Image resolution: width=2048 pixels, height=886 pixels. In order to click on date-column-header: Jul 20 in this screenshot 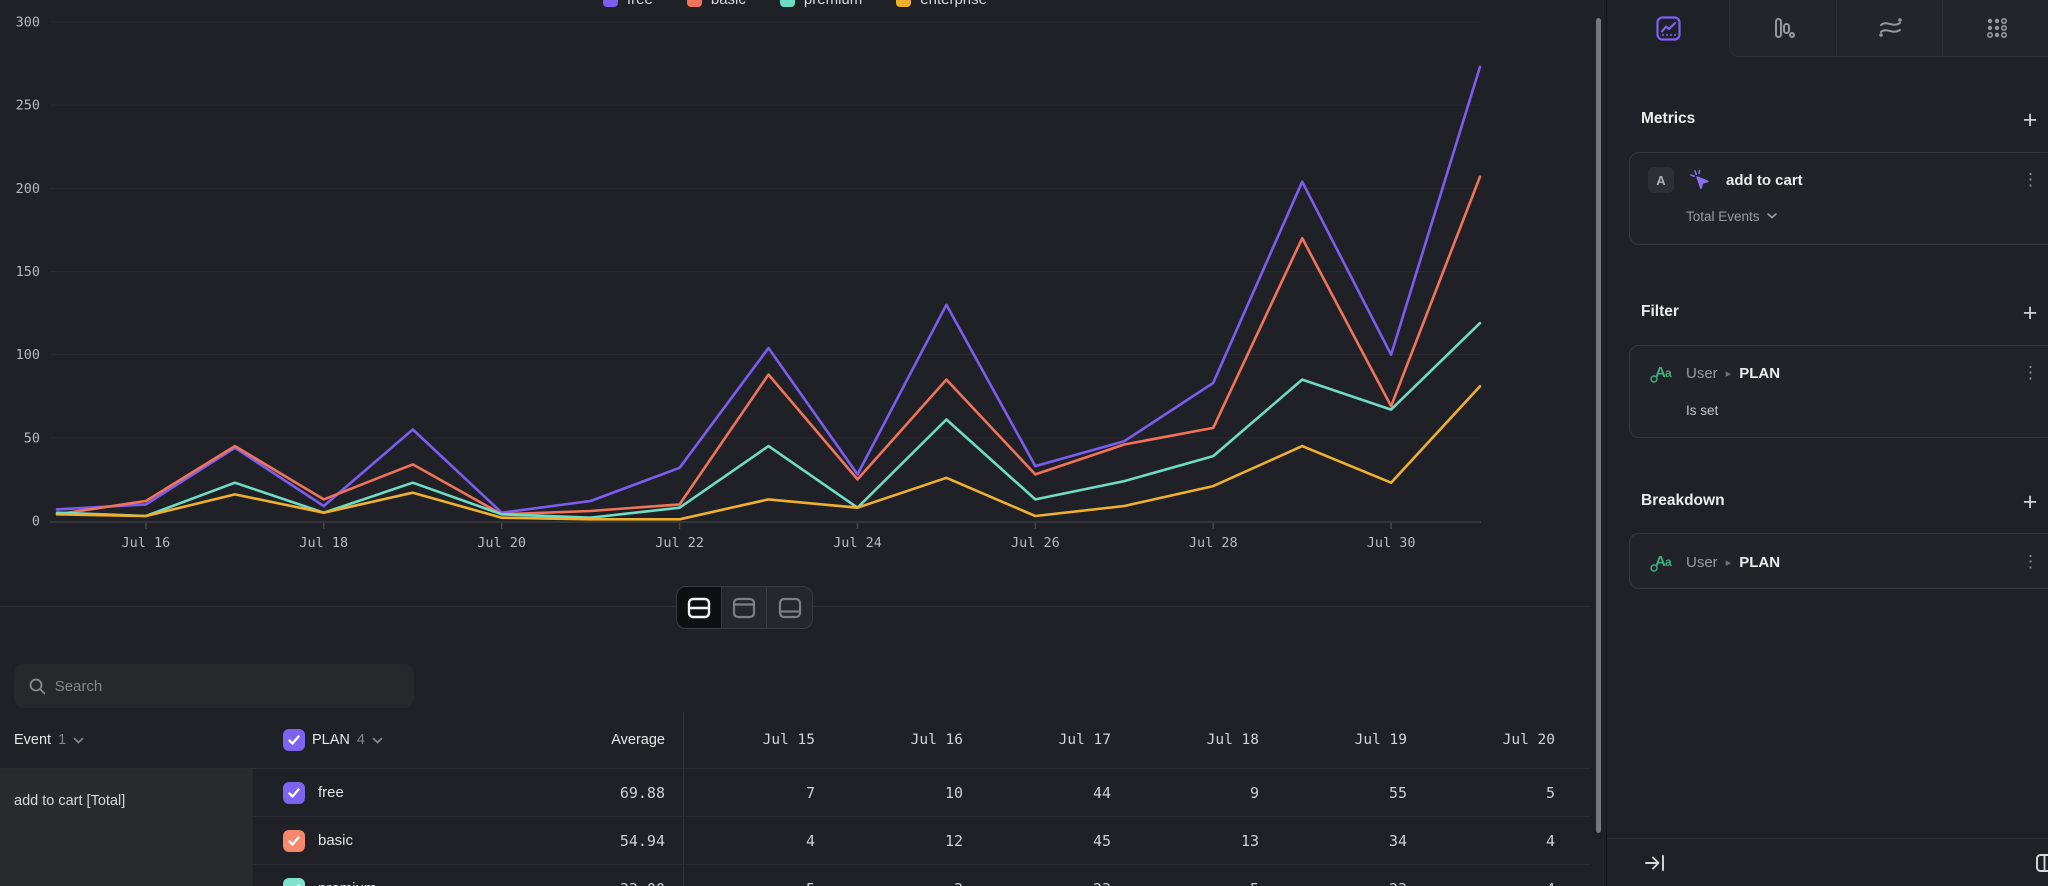, I will do `click(1528, 740)`.